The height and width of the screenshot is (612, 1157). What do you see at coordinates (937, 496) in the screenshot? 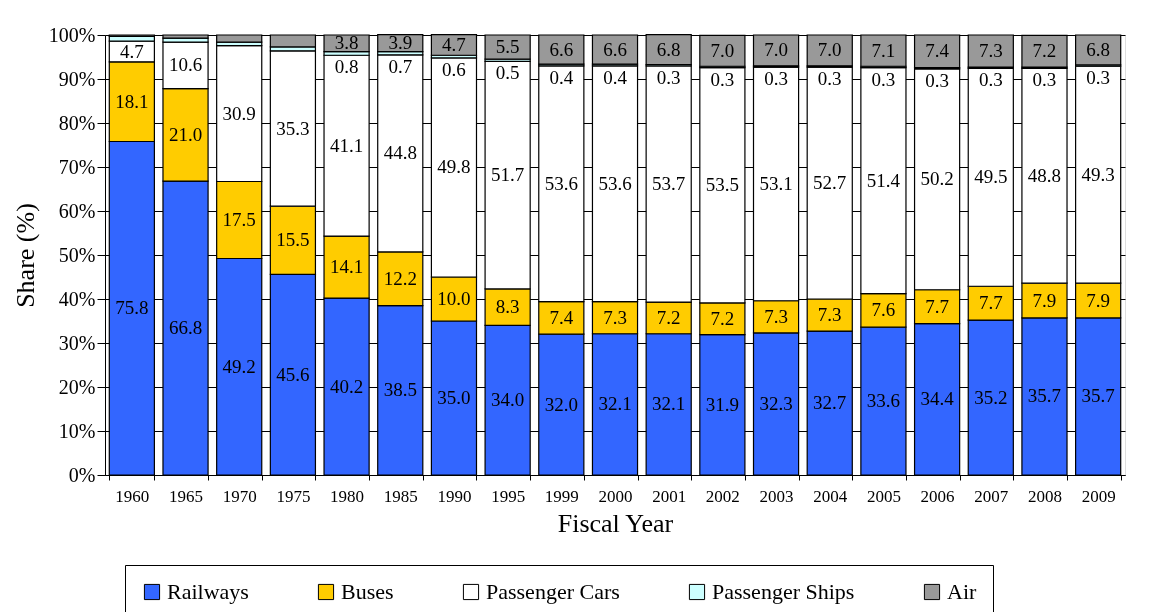
I see `x-tick-label: 2006` at bounding box center [937, 496].